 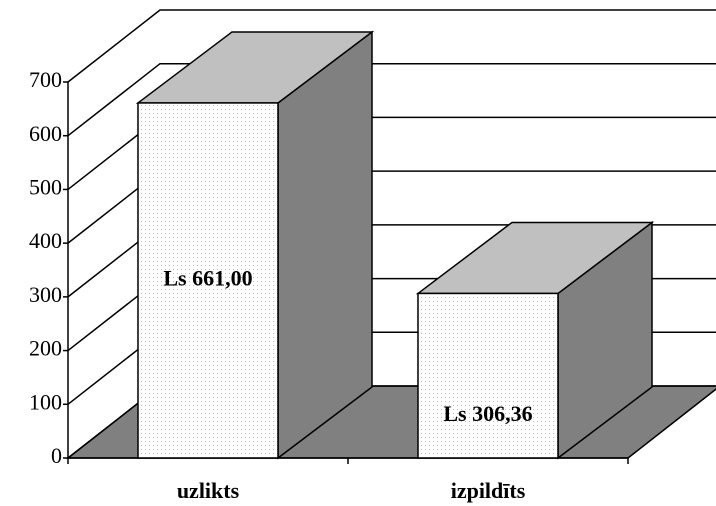 I want to click on y-tick-label: 300, so click(x=45, y=294).